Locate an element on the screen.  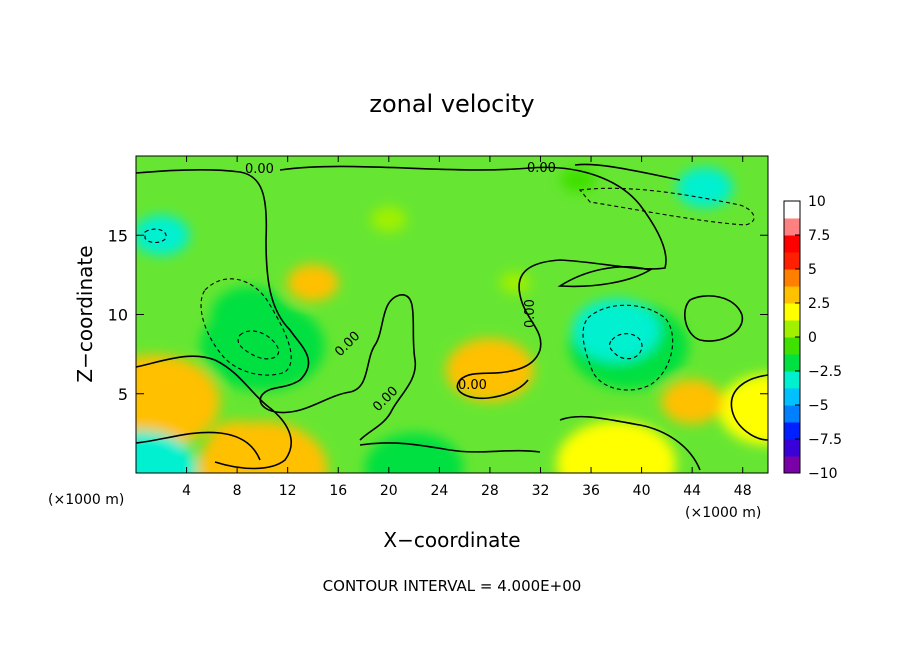
colorbar-tick-label: 7.5 is located at coordinates (819, 236).